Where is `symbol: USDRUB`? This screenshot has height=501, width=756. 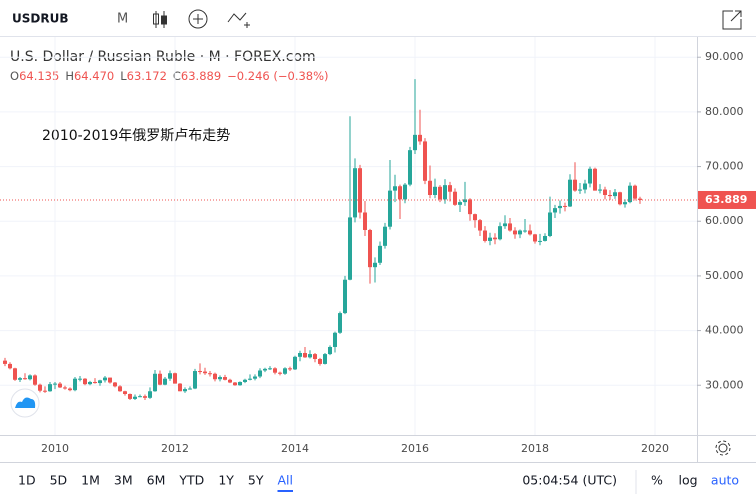
symbol: USDRUB is located at coordinates (40, 19).